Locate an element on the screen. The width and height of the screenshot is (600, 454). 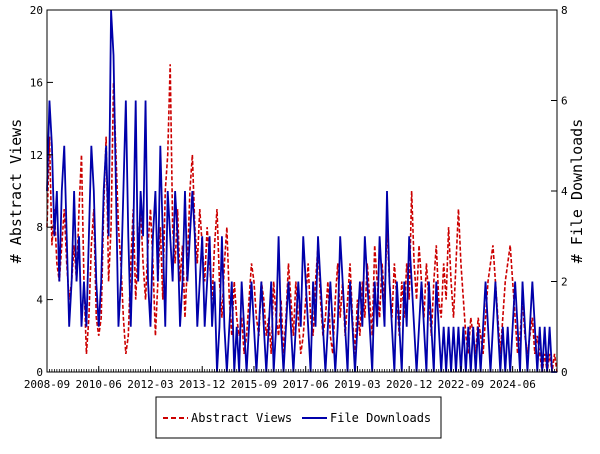
x-tick-label: 2008-09 is located at coordinates (47, 384).